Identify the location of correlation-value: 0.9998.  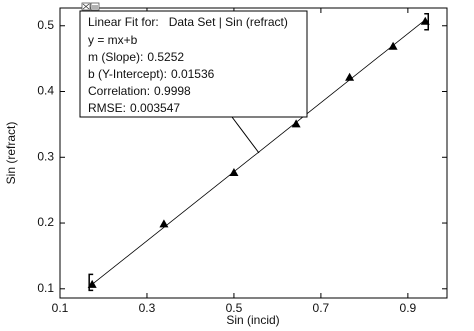
(172, 91).